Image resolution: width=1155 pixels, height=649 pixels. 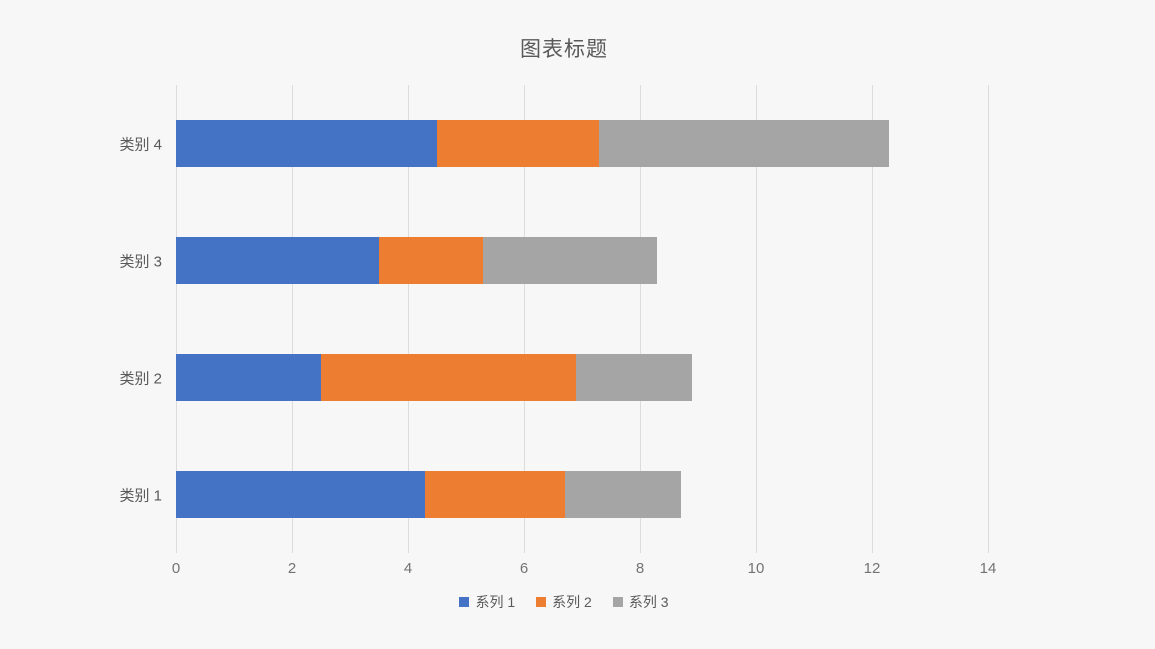 What do you see at coordinates (140, 144) in the screenshot?
I see `category-label: 类别 4` at bounding box center [140, 144].